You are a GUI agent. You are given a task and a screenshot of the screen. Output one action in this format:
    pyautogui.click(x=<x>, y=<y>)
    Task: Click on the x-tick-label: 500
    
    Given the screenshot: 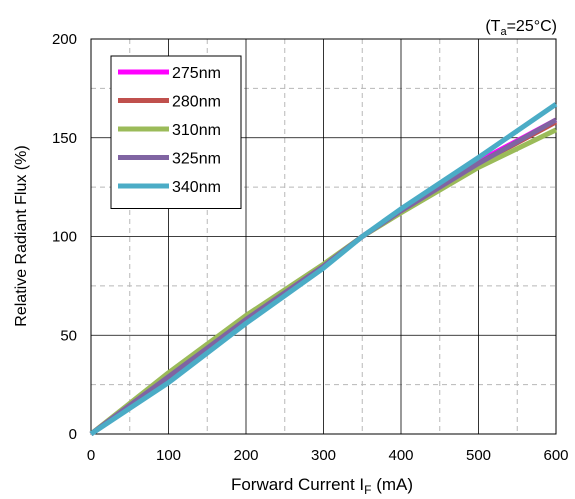 What is the action you would take?
    pyautogui.click(x=478, y=455)
    